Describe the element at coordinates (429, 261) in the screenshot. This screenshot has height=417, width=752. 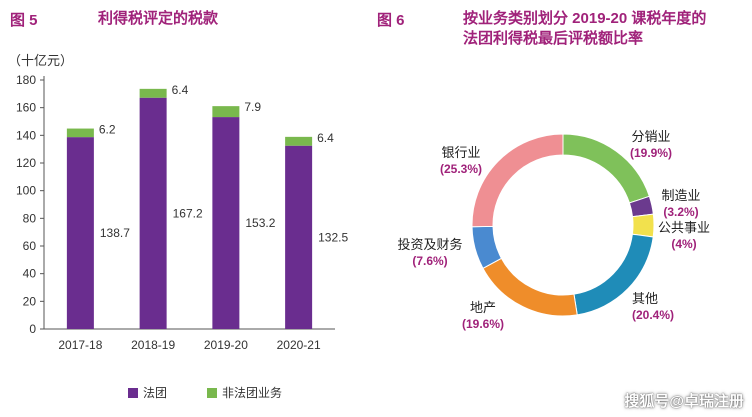
I see `slice-value-label: (7.6%)` at that location.